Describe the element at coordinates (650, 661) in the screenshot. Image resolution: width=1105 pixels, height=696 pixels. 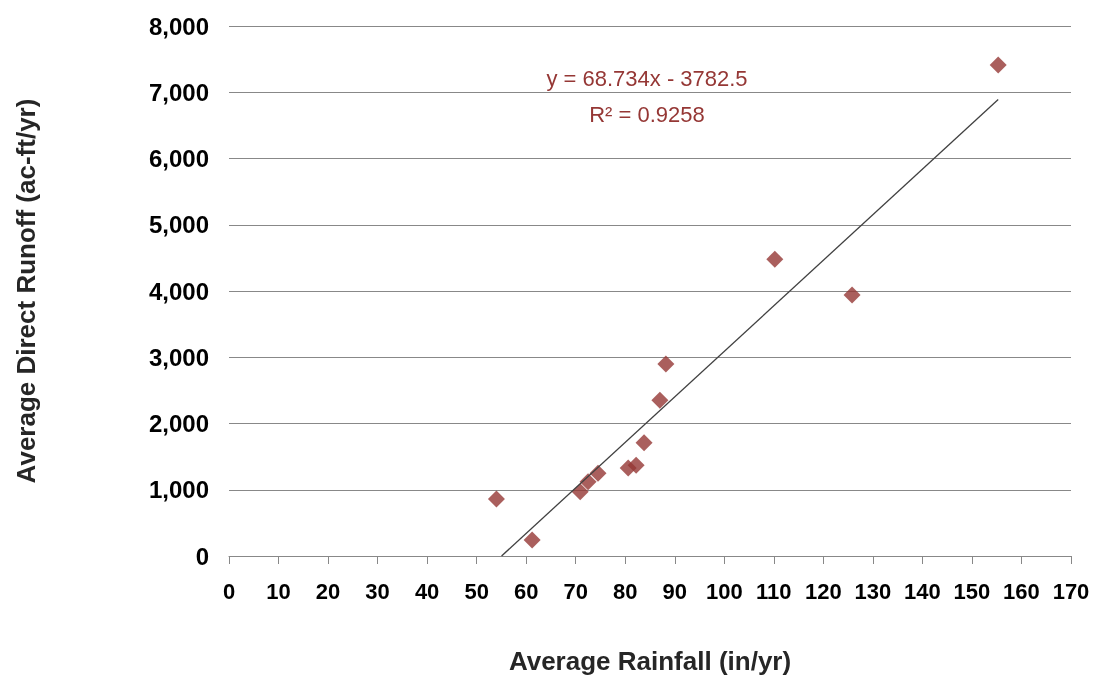
I see `x-axis-title: Average Rainfall (in/yr)` at that location.